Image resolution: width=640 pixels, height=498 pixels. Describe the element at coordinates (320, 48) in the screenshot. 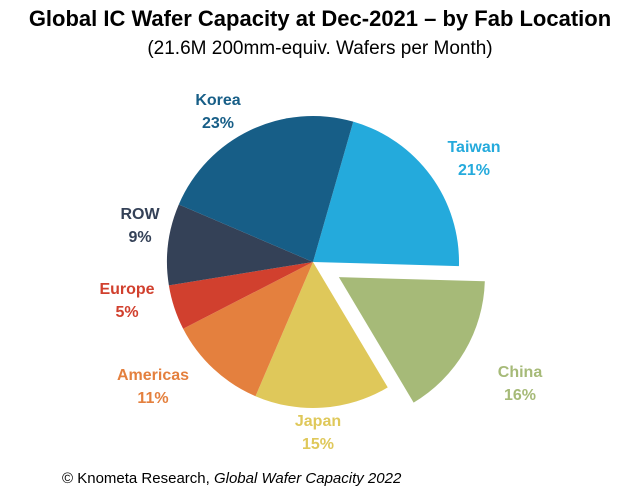

I see `chart-subtitle: (21.6M 200mm-equiv. Wafers per Month)` at that location.